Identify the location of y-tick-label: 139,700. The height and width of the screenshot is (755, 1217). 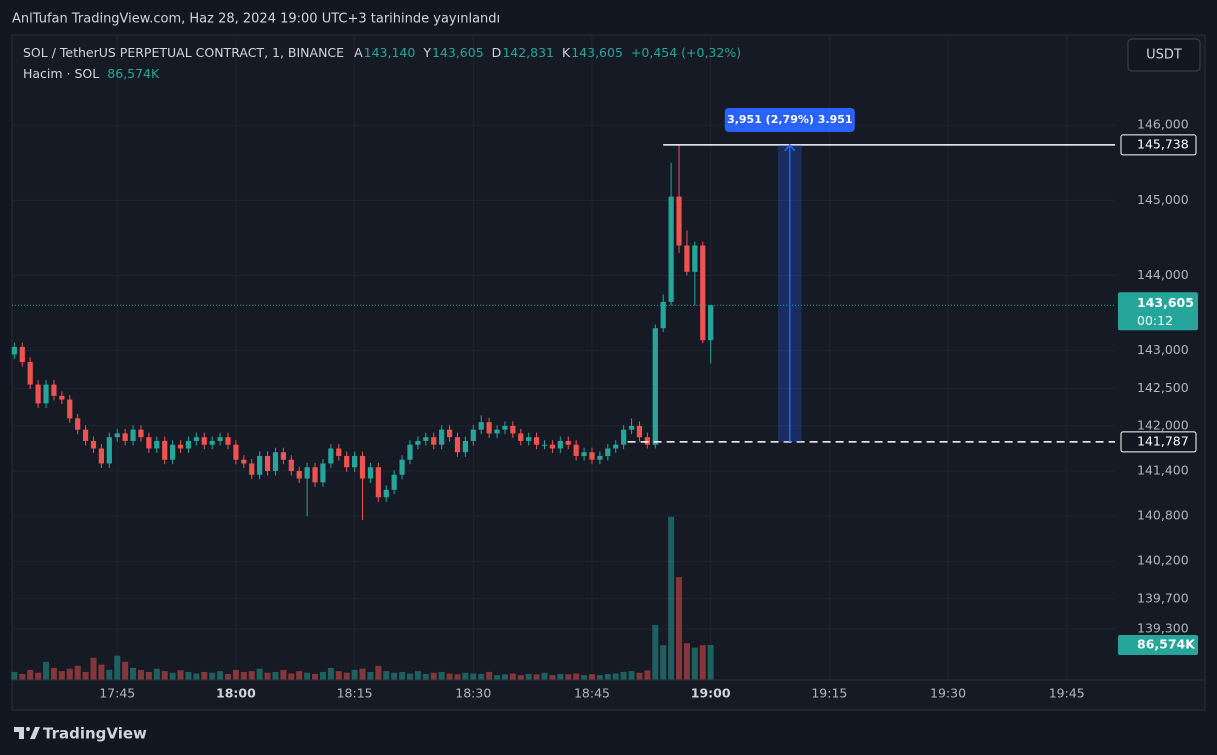
(1163, 597).